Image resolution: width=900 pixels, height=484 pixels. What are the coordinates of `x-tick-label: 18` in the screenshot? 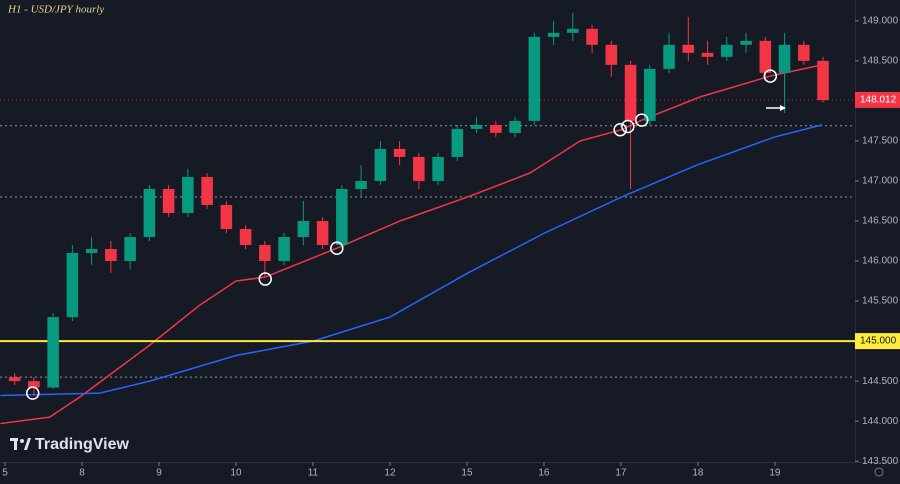 It's located at (698, 473).